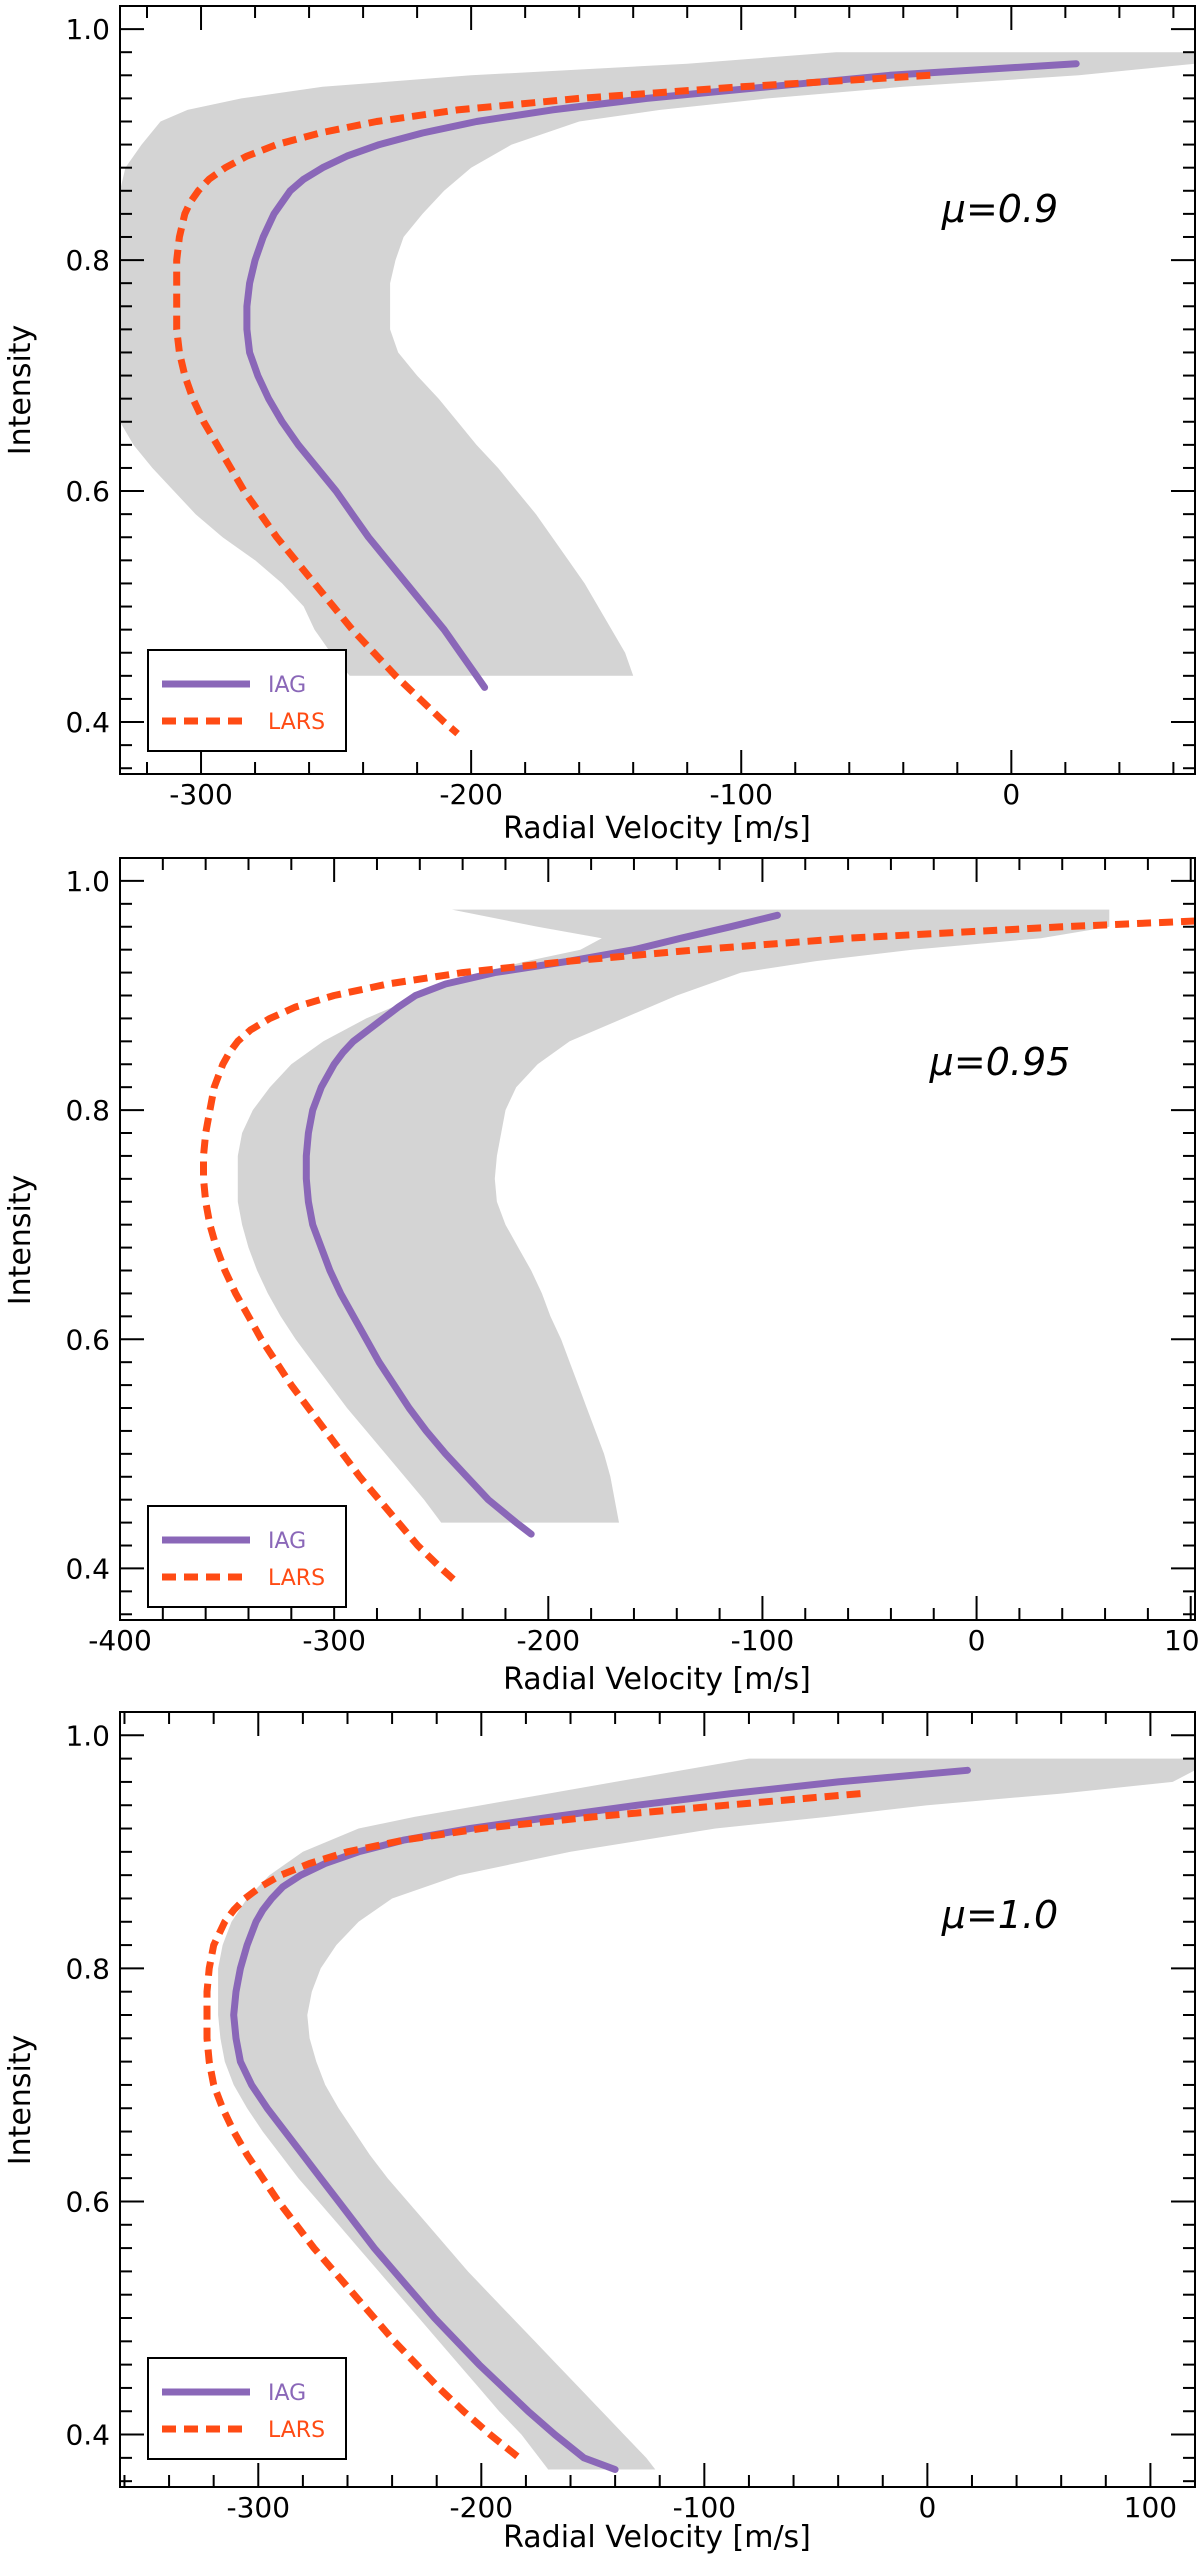  I want to click on series-line-iag, so click(541, 1224).